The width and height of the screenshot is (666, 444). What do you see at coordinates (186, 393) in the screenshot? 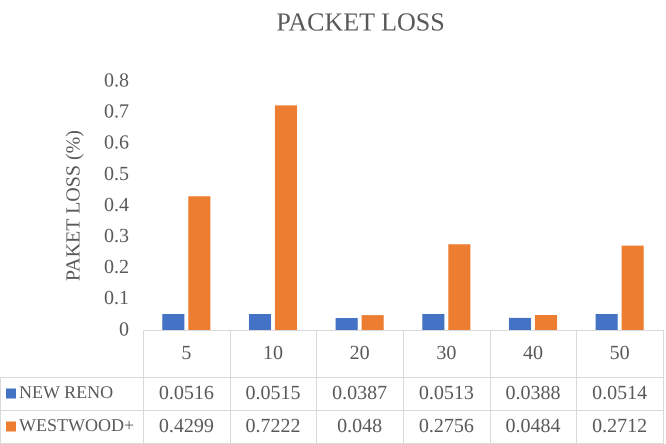
I see `data-label: 0.0516` at bounding box center [186, 393].